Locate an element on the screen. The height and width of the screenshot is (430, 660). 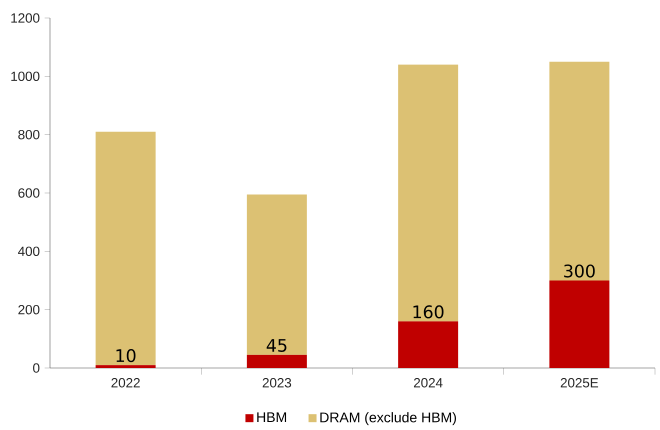
y-tick-label: 1000 is located at coordinates (25, 77).